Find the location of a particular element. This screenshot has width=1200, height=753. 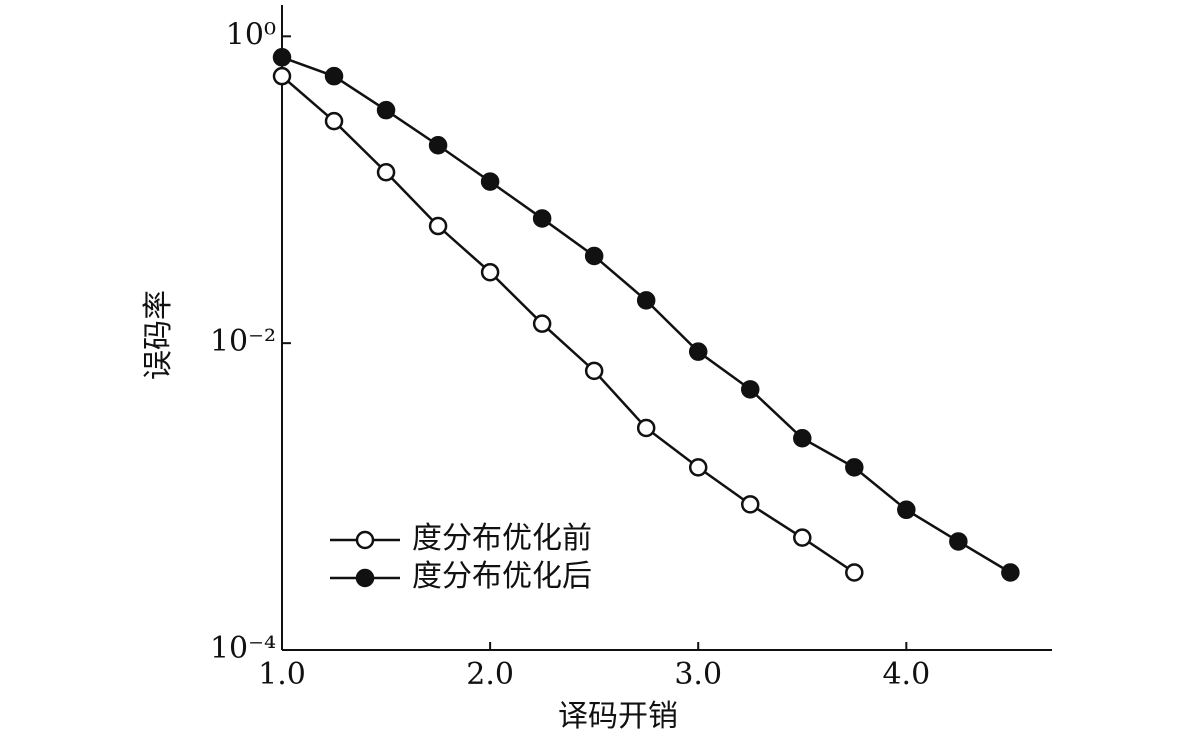

x-tick-label: 4.0 is located at coordinates (906, 674).